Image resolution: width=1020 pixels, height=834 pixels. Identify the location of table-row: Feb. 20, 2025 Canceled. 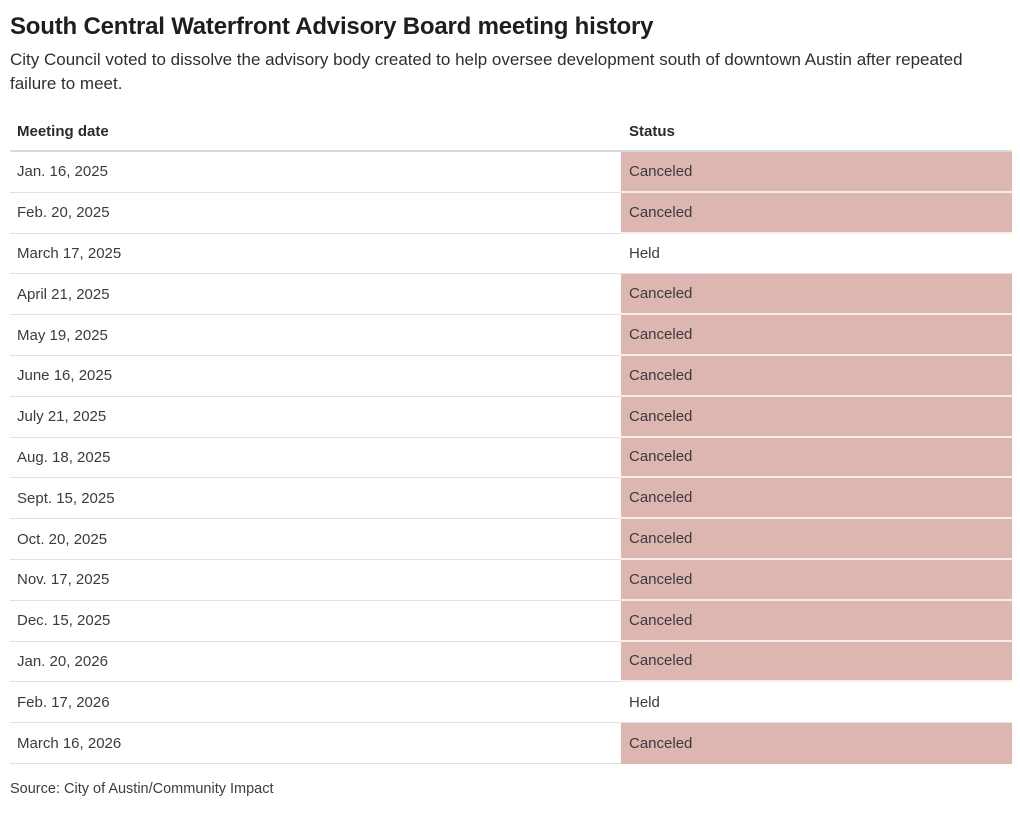
(511, 213).